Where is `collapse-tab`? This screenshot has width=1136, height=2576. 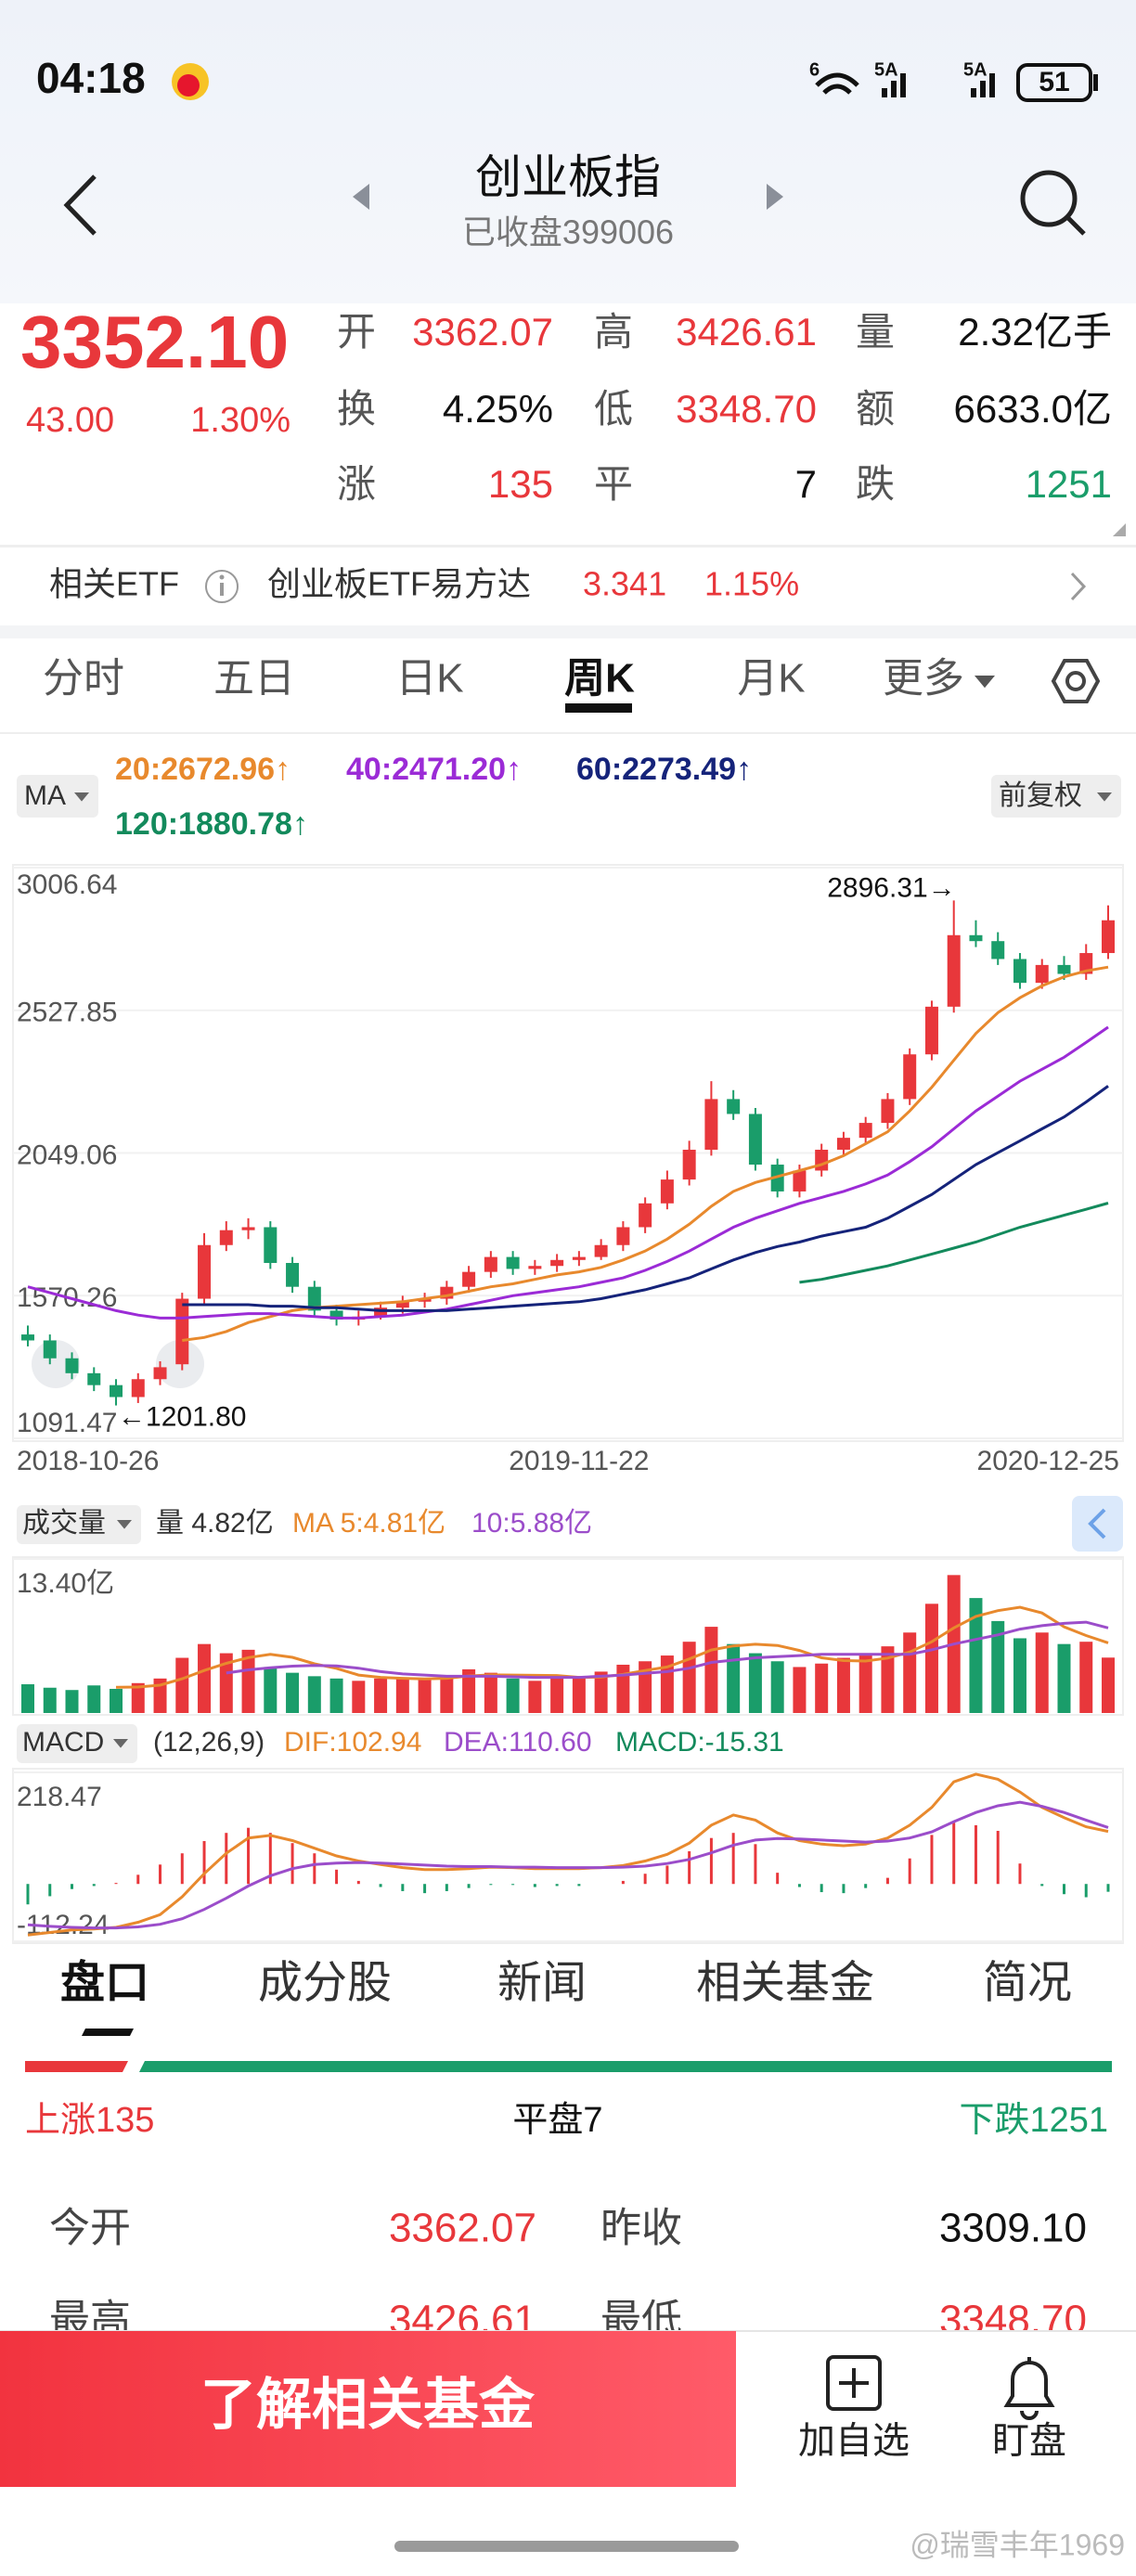 collapse-tab is located at coordinates (1097, 1524).